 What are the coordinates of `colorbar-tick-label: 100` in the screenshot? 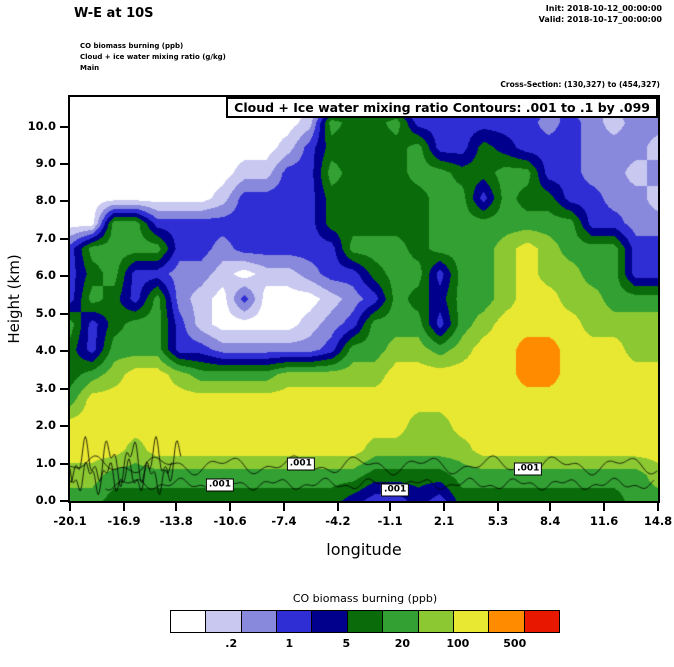 It's located at (458, 643).